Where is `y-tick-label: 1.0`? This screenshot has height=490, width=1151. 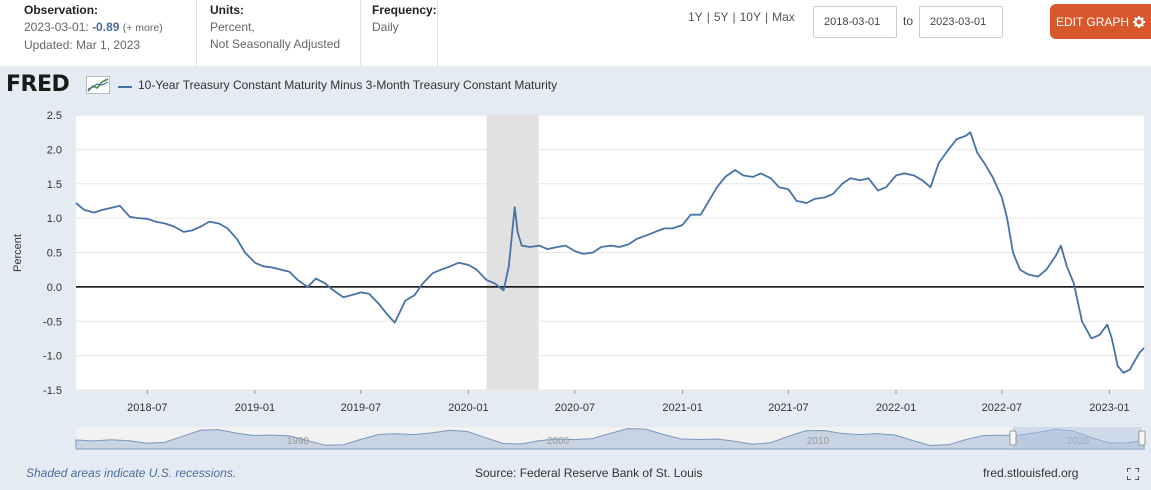
y-tick-label: 1.0 is located at coordinates (54, 219).